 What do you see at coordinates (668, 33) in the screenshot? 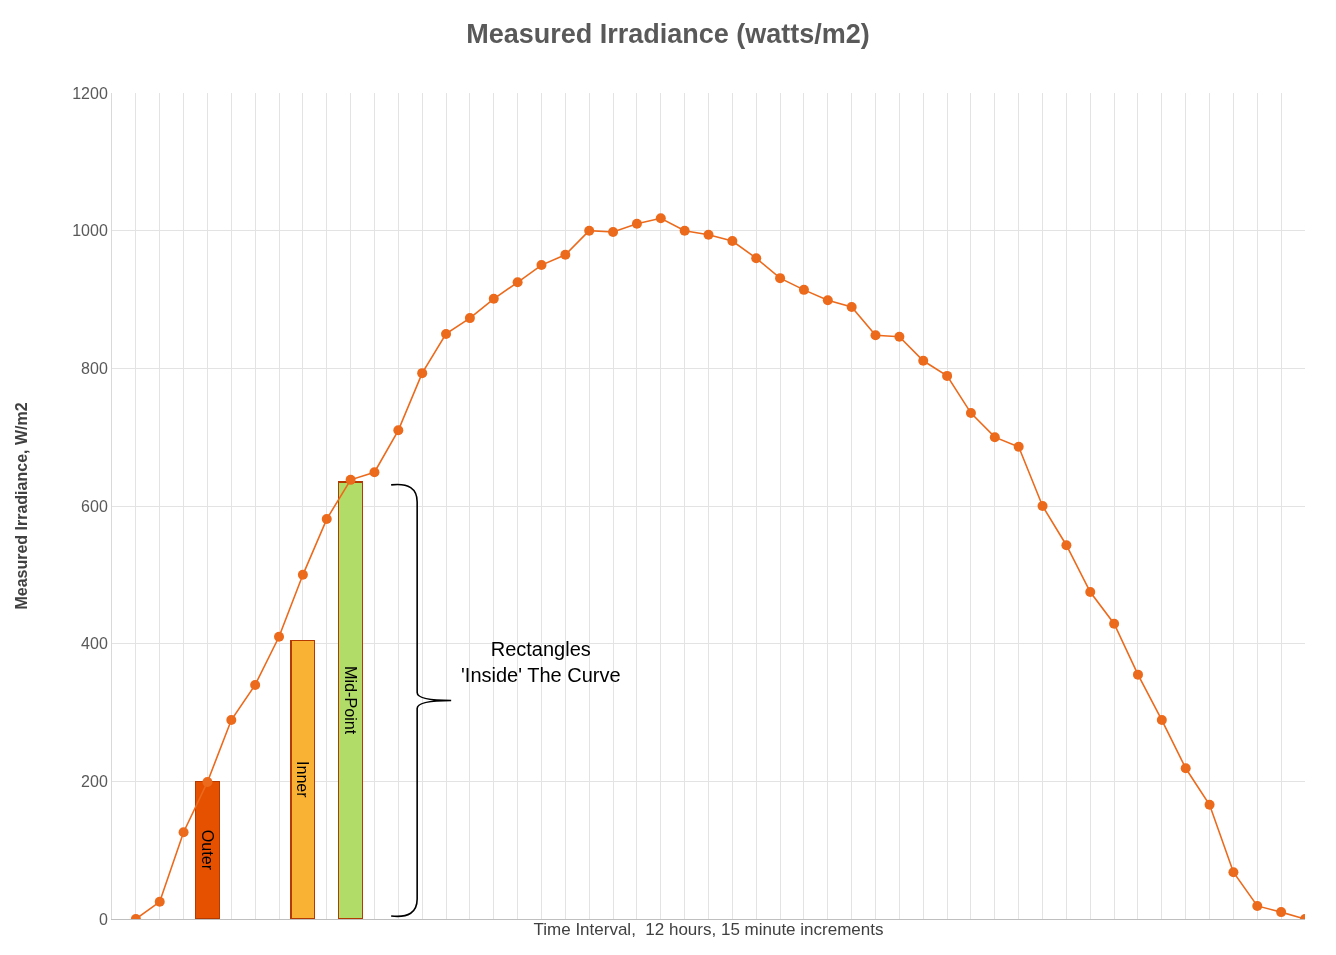
I see `chart-title: Measured Irradiance (watts/m2)` at bounding box center [668, 33].